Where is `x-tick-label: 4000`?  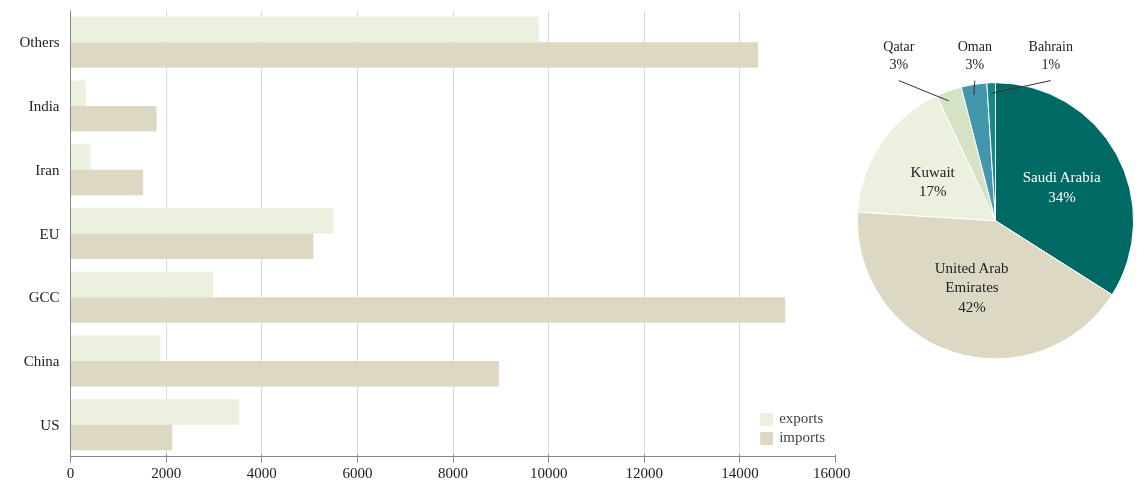 x-tick-label: 4000 is located at coordinates (261, 472).